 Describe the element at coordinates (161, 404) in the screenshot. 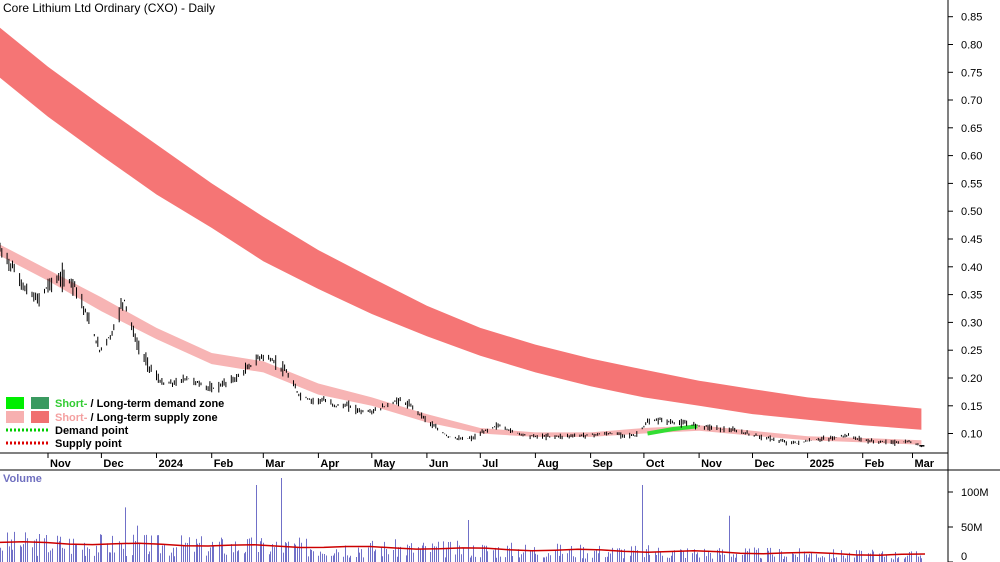

I see `legend-demand-suffix: Long-term demand zone` at that location.